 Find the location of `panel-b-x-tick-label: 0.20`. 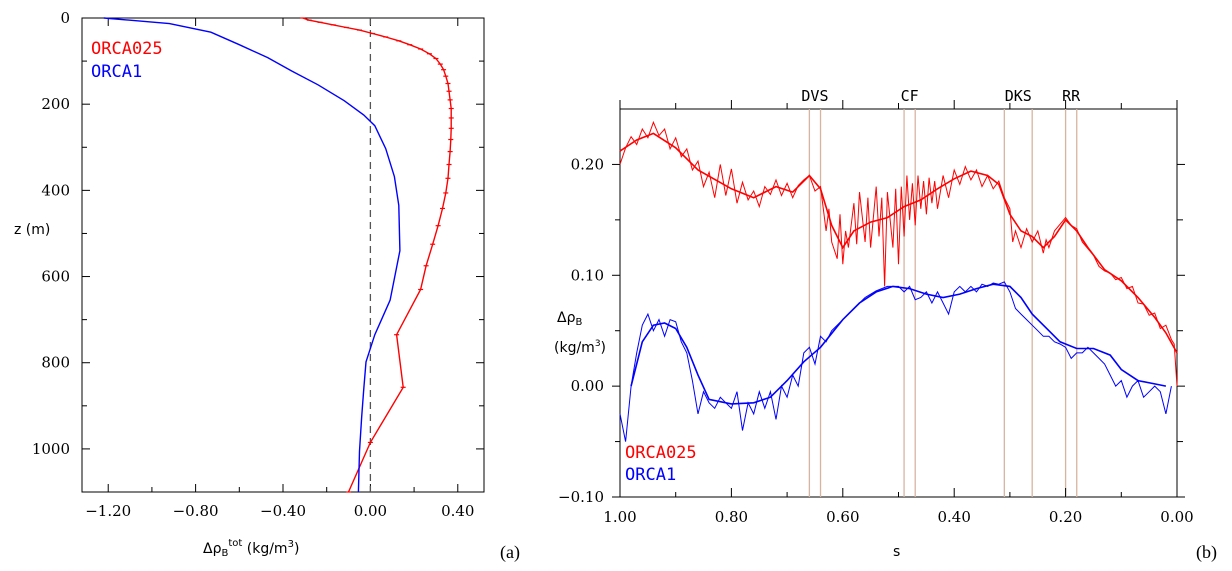

panel-b-x-tick-label: 0.20 is located at coordinates (1065, 517).